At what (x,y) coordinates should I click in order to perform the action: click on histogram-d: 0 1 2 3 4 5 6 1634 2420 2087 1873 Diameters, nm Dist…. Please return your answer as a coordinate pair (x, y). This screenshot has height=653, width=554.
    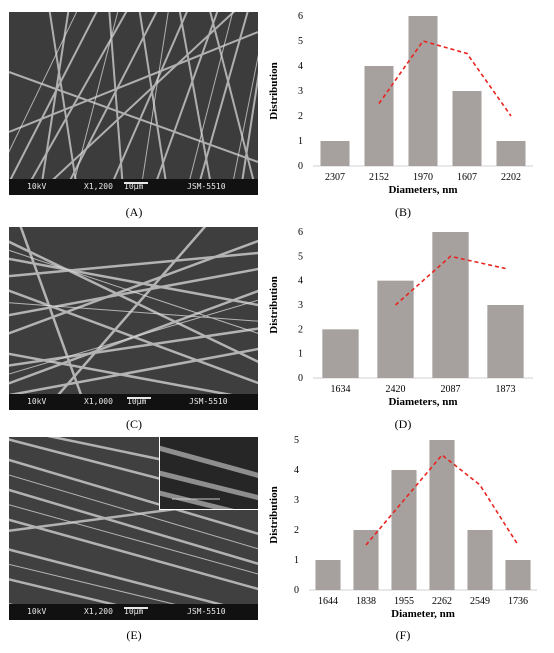
    Looking at the image, I should click on (400, 317).